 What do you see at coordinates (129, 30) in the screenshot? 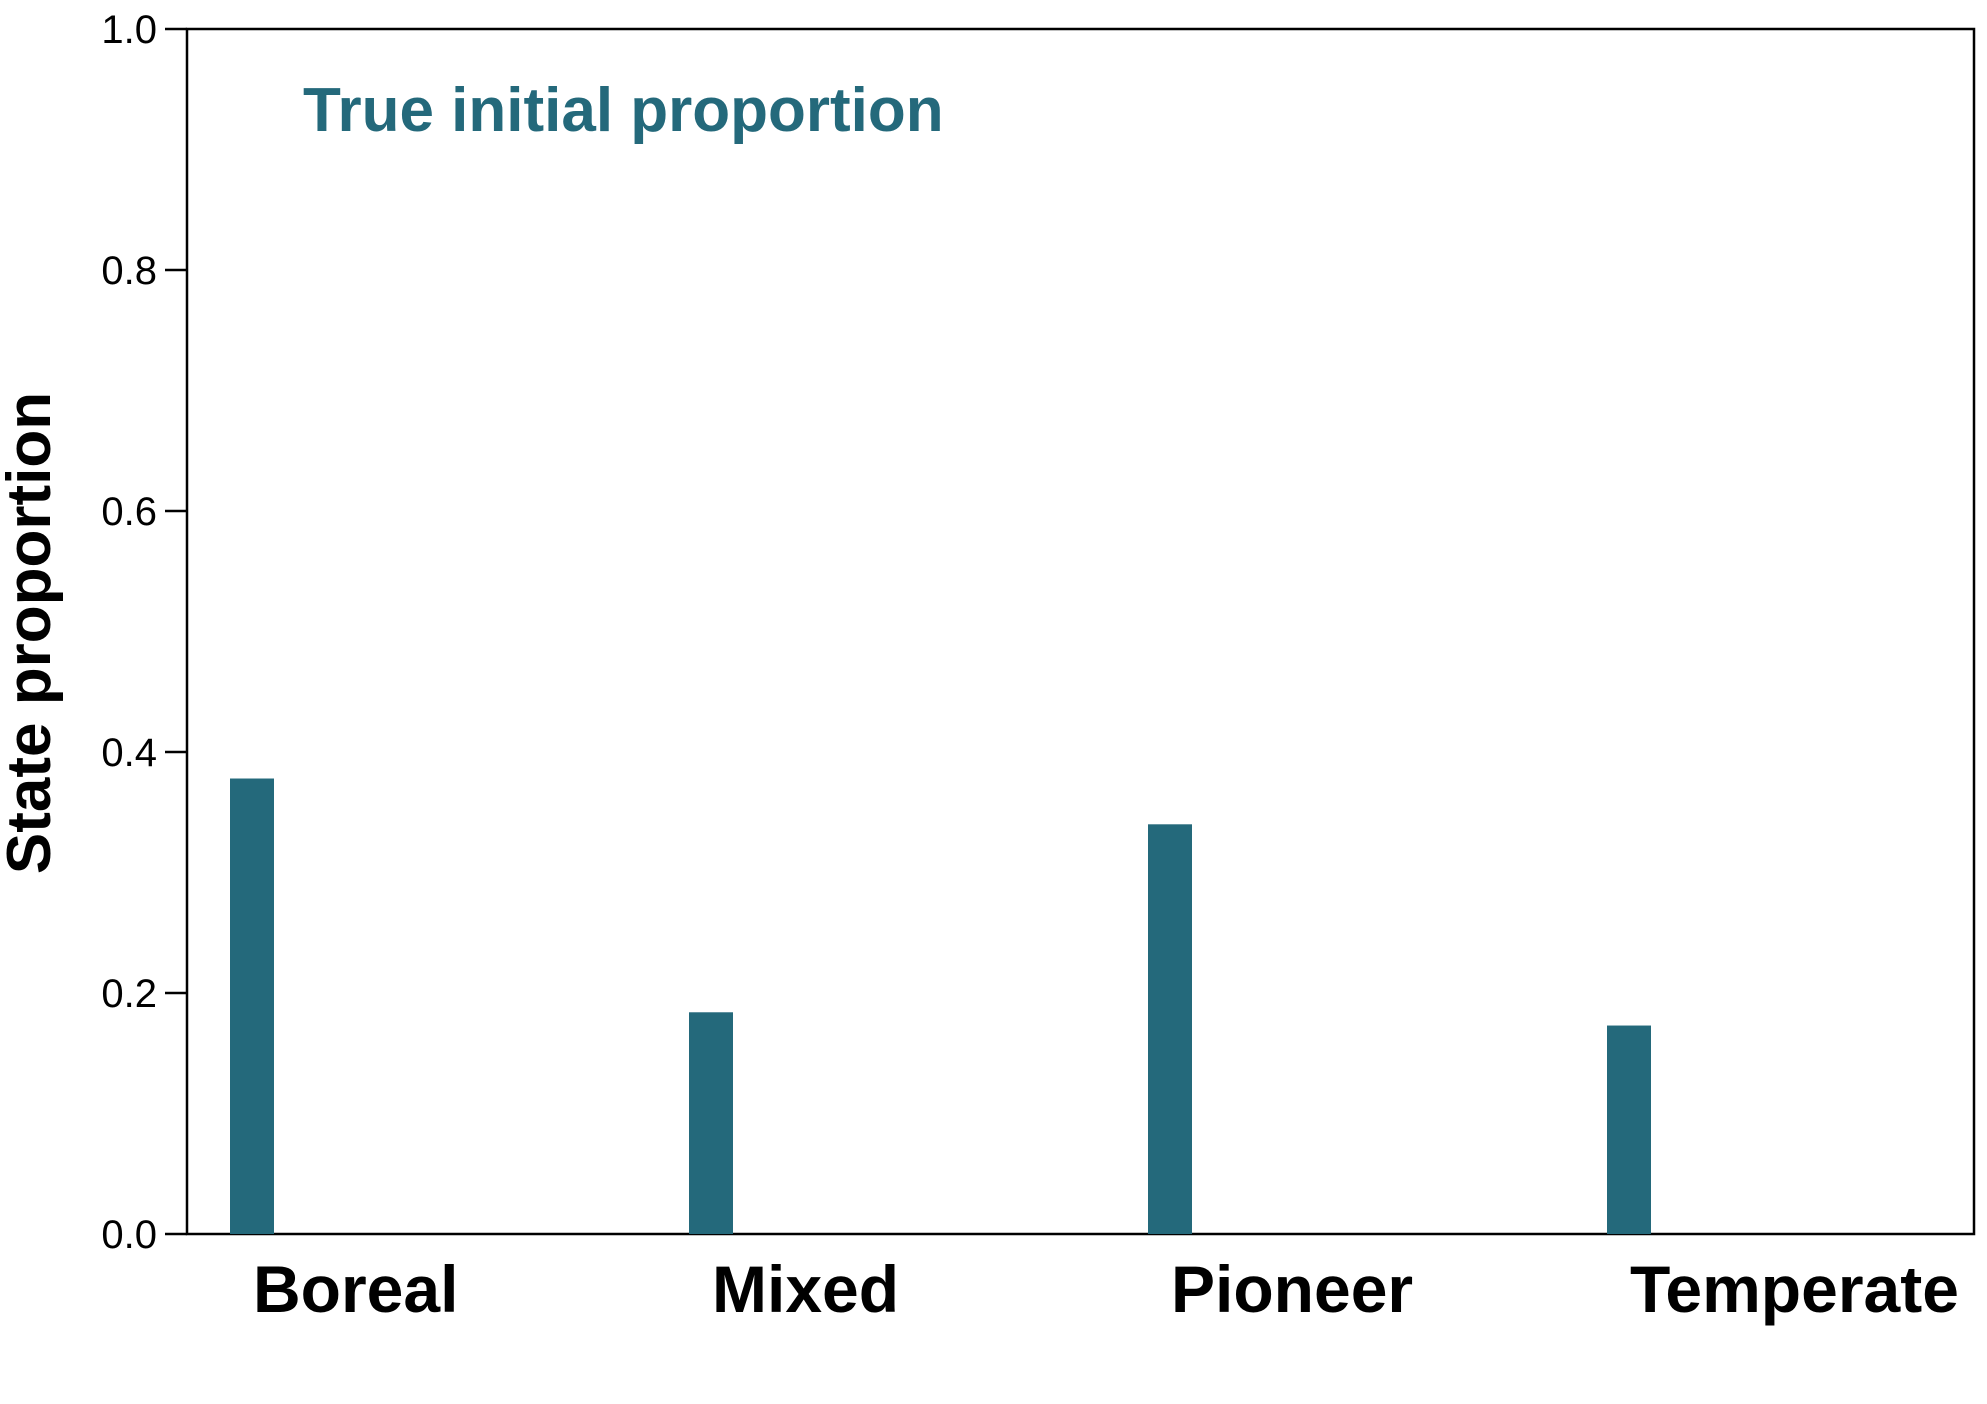
I see `y-tick-label: 1.0` at bounding box center [129, 30].